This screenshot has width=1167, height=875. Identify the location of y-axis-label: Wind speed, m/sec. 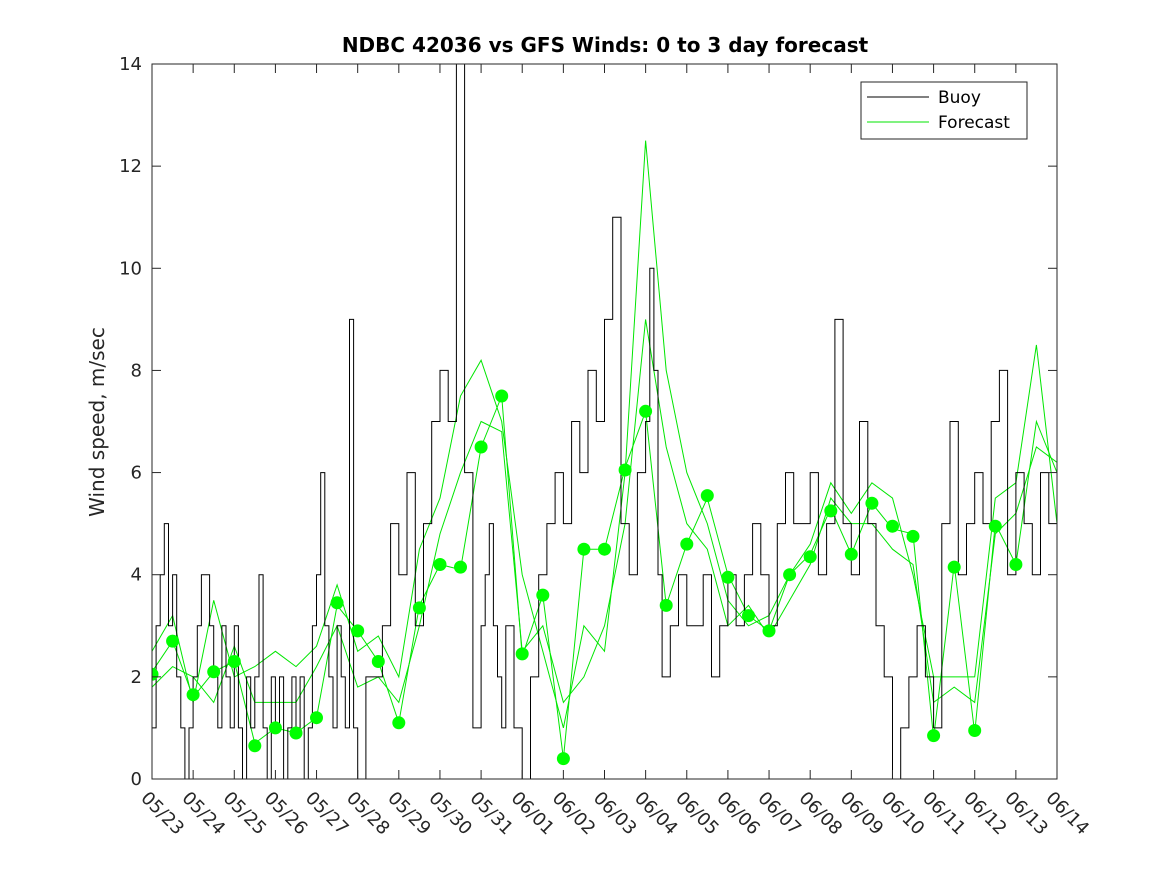
(97, 422).